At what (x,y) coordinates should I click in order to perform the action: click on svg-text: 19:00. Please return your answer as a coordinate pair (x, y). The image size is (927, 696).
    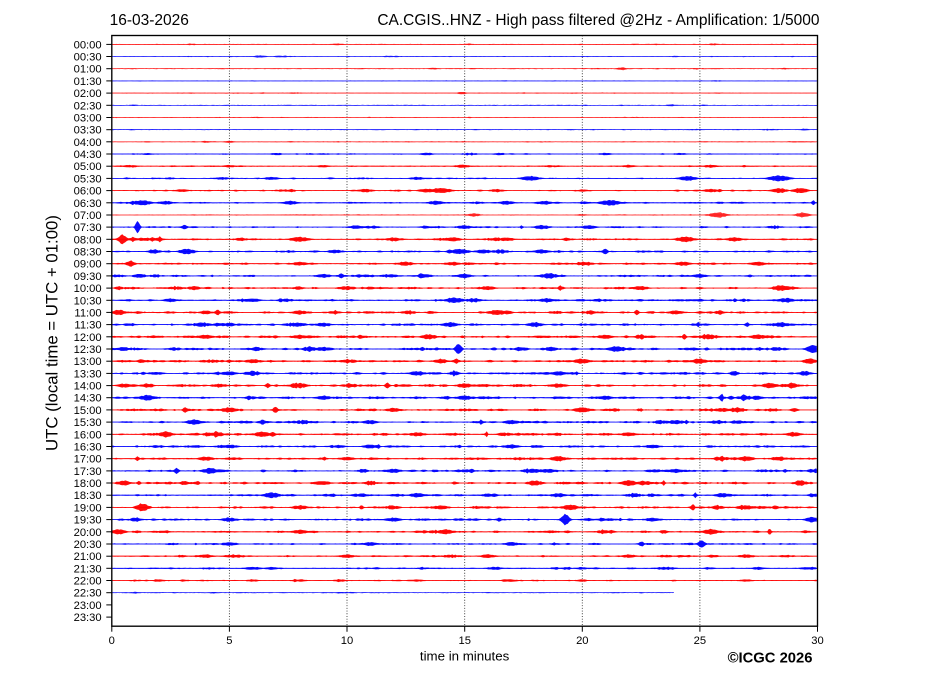
    Looking at the image, I should click on (88, 508).